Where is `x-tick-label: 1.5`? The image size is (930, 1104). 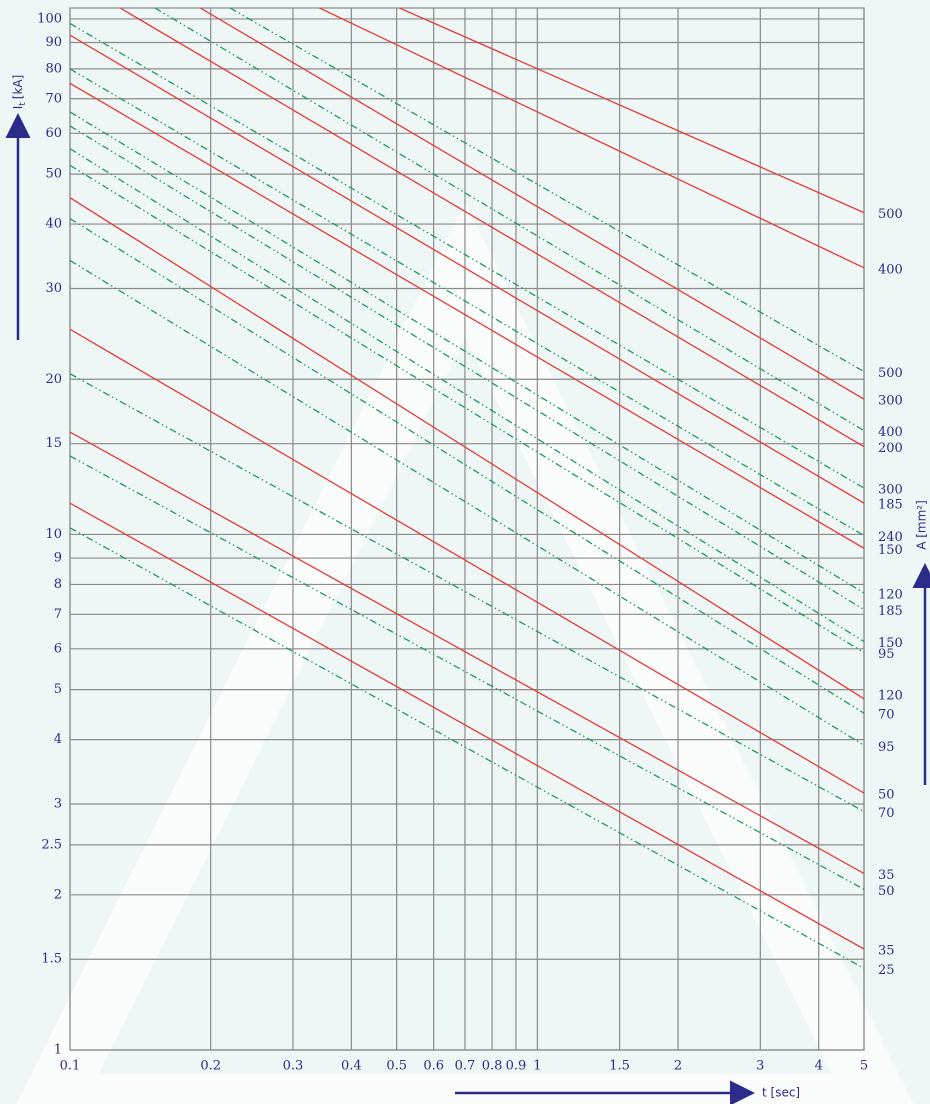 x-tick-label: 1.5 is located at coordinates (619, 1066).